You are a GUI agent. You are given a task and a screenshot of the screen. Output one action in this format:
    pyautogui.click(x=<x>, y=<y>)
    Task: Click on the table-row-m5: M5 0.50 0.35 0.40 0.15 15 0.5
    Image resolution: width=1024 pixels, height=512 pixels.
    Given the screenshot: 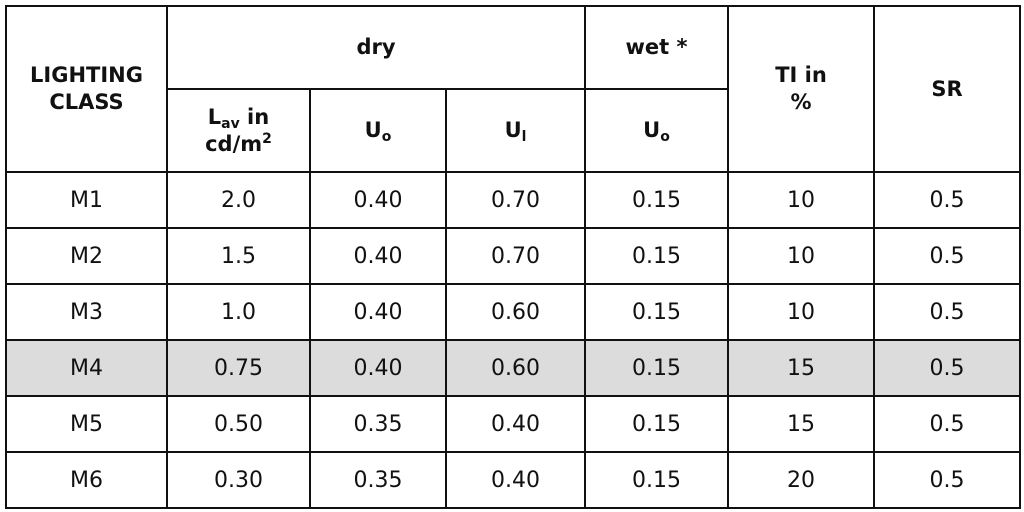 What is the action you would take?
    pyautogui.click(x=513, y=424)
    